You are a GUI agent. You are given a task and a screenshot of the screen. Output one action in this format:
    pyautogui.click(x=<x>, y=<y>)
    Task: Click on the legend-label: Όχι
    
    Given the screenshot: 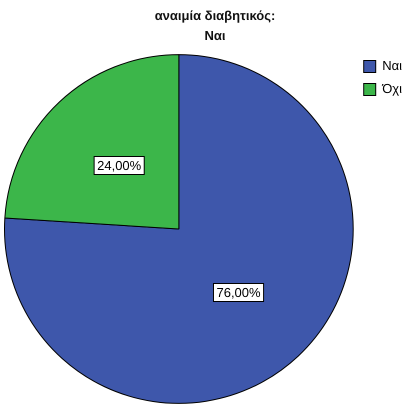 What is the action you would take?
    pyautogui.click(x=391, y=88)
    